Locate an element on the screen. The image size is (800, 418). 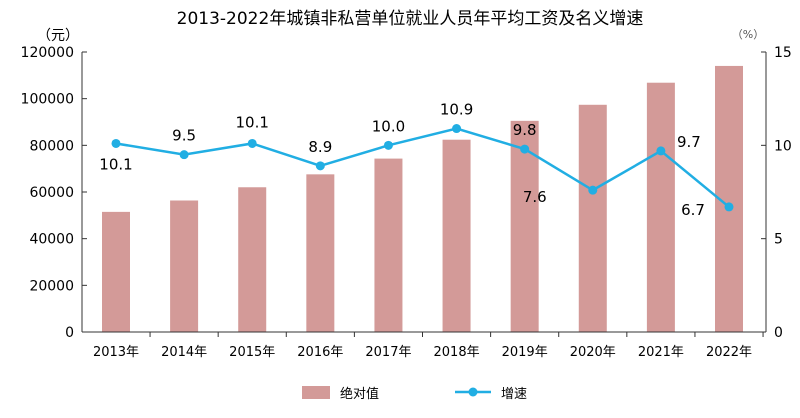
growth-point-2014年 is located at coordinates (184, 155).